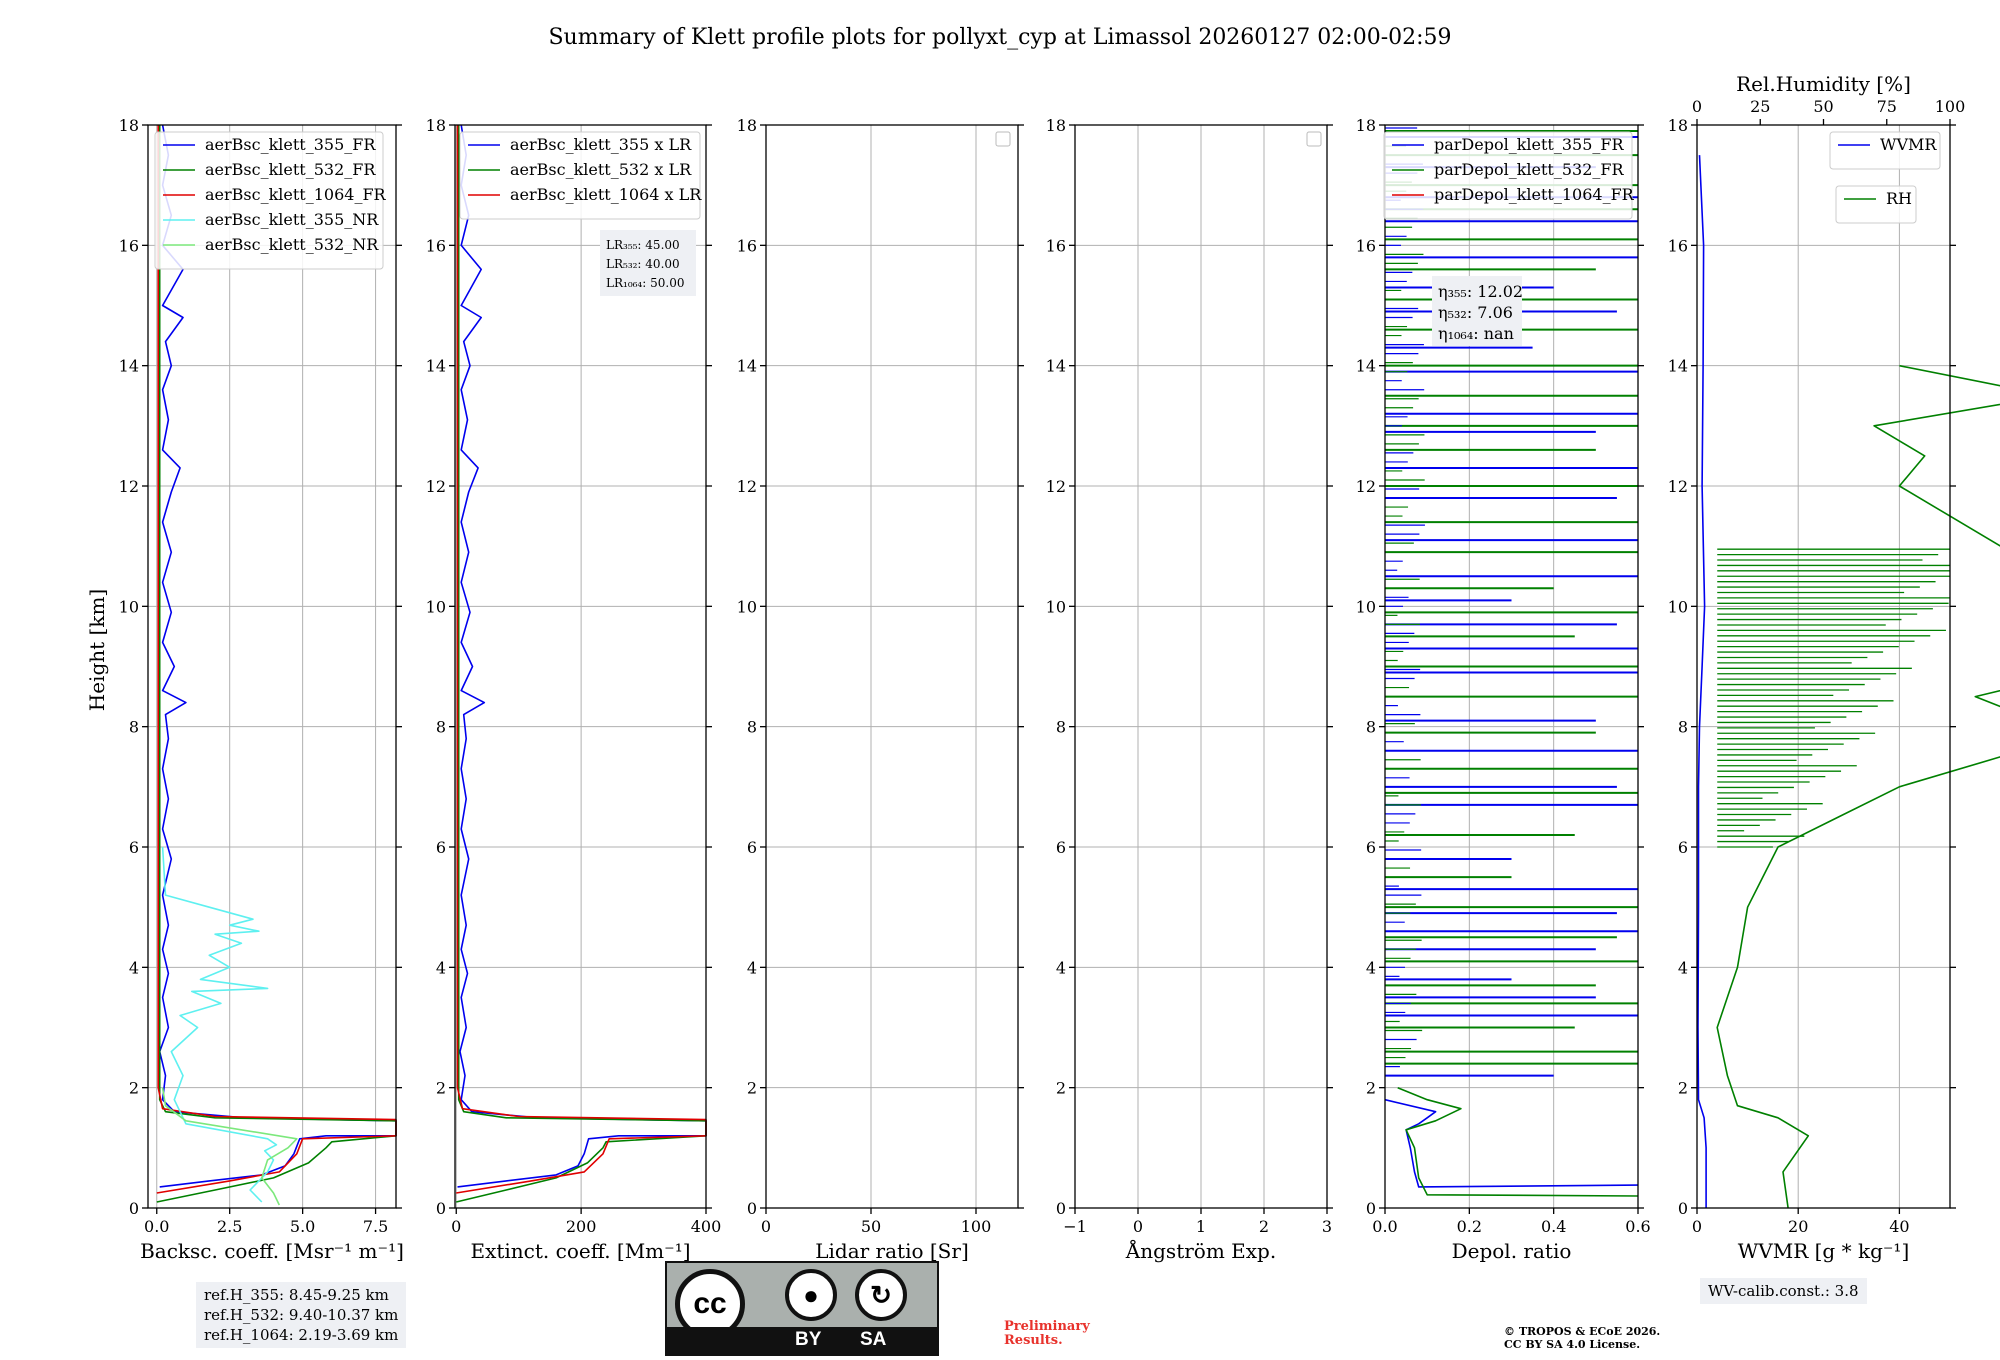 This screenshot has height=1360, width=2000. I want to click on x-tick-label: 1, so click(1201, 1226).